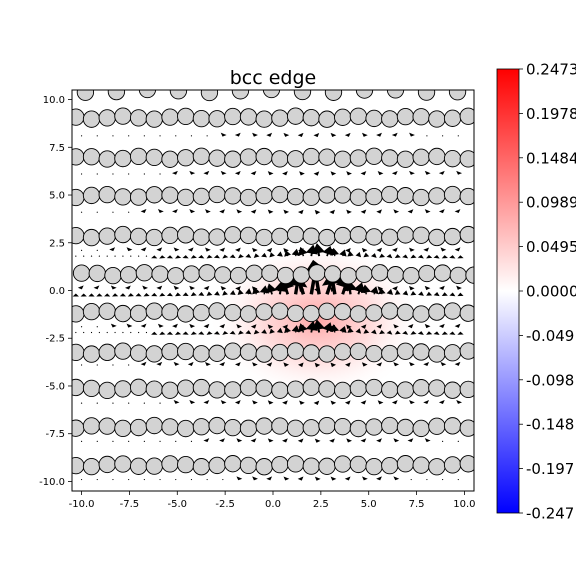 Image resolution: width=576 pixels, height=576 pixels. I want to click on y-tick-label: 7.5, so click(57, 148).